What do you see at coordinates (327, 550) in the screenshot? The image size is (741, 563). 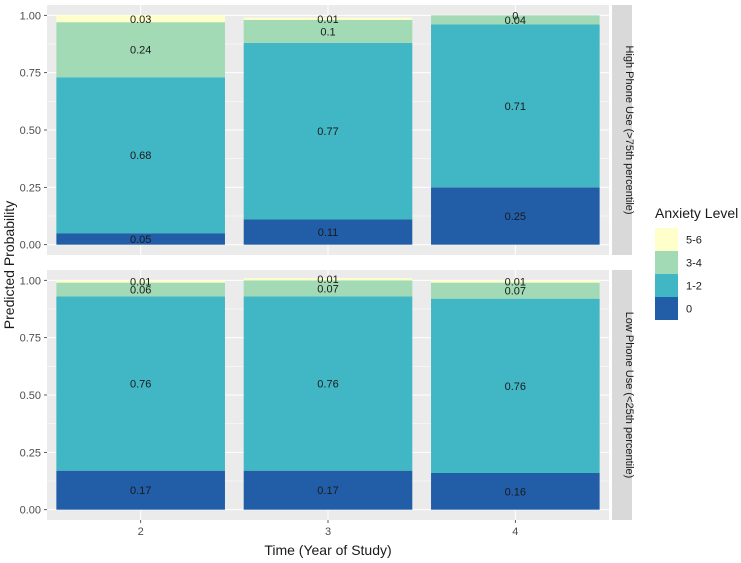 I see `x-axis-title: Time (Year of Study)` at bounding box center [327, 550].